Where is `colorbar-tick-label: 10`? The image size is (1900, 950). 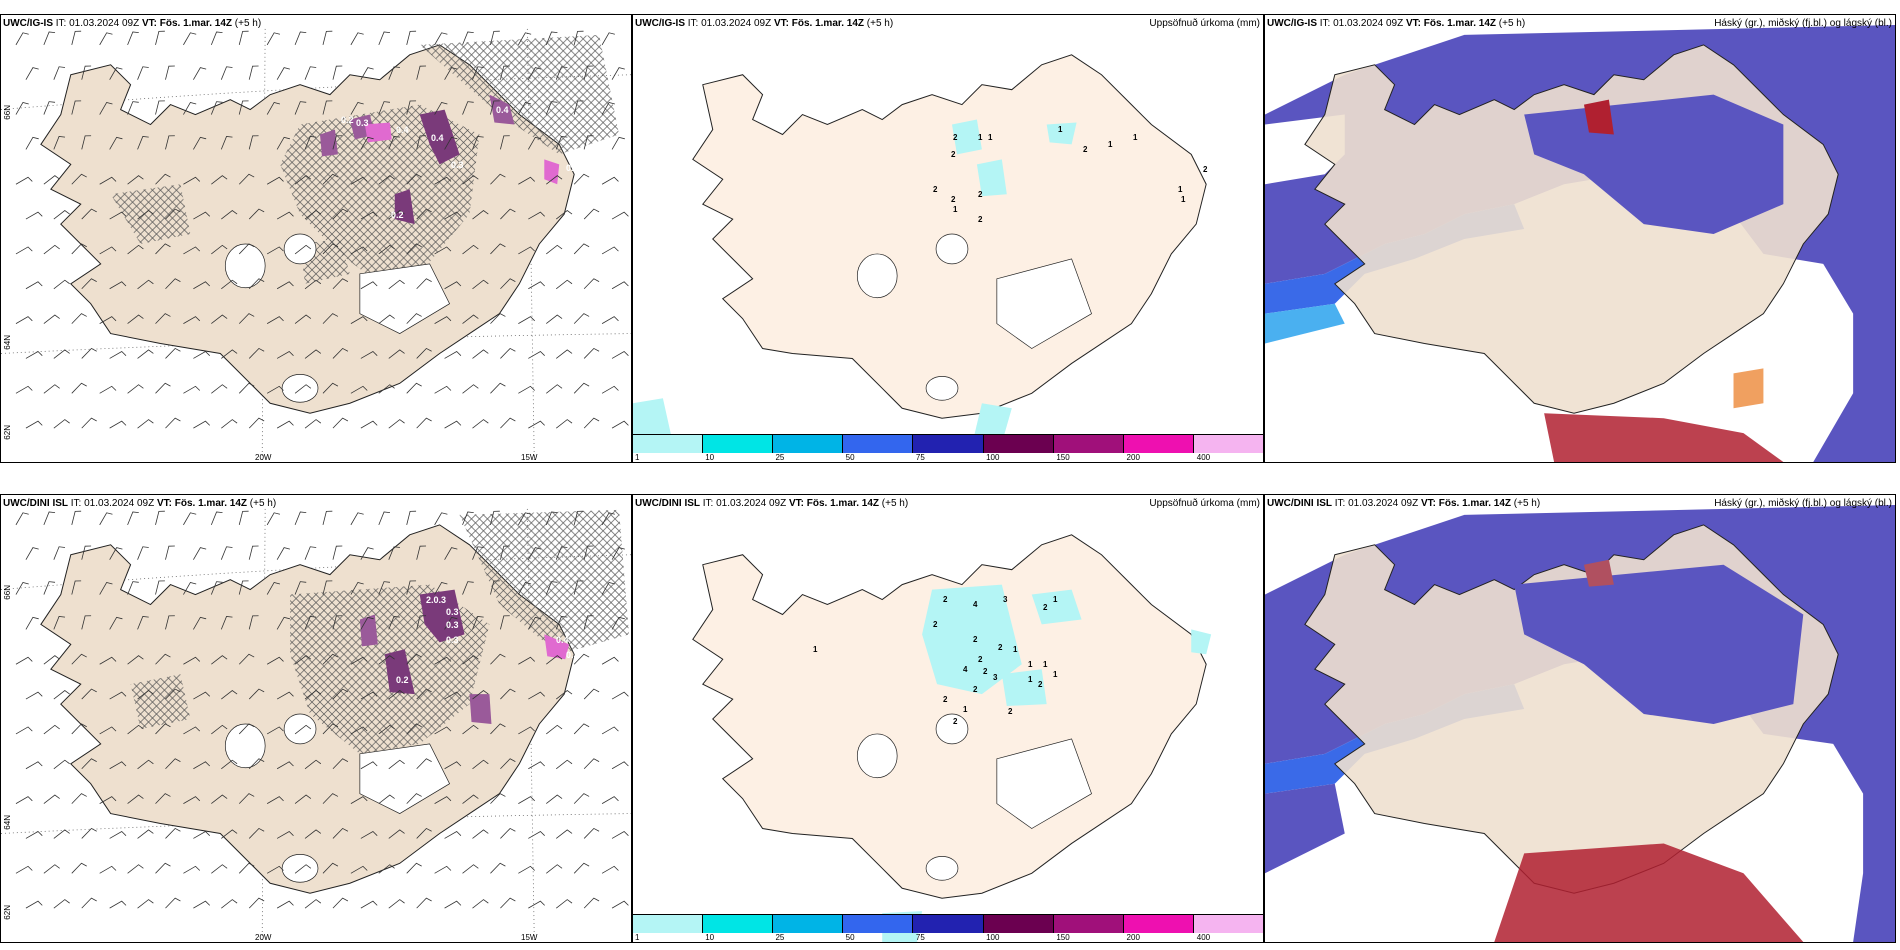
colorbar-tick-label: 10 is located at coordinates (710, 937).